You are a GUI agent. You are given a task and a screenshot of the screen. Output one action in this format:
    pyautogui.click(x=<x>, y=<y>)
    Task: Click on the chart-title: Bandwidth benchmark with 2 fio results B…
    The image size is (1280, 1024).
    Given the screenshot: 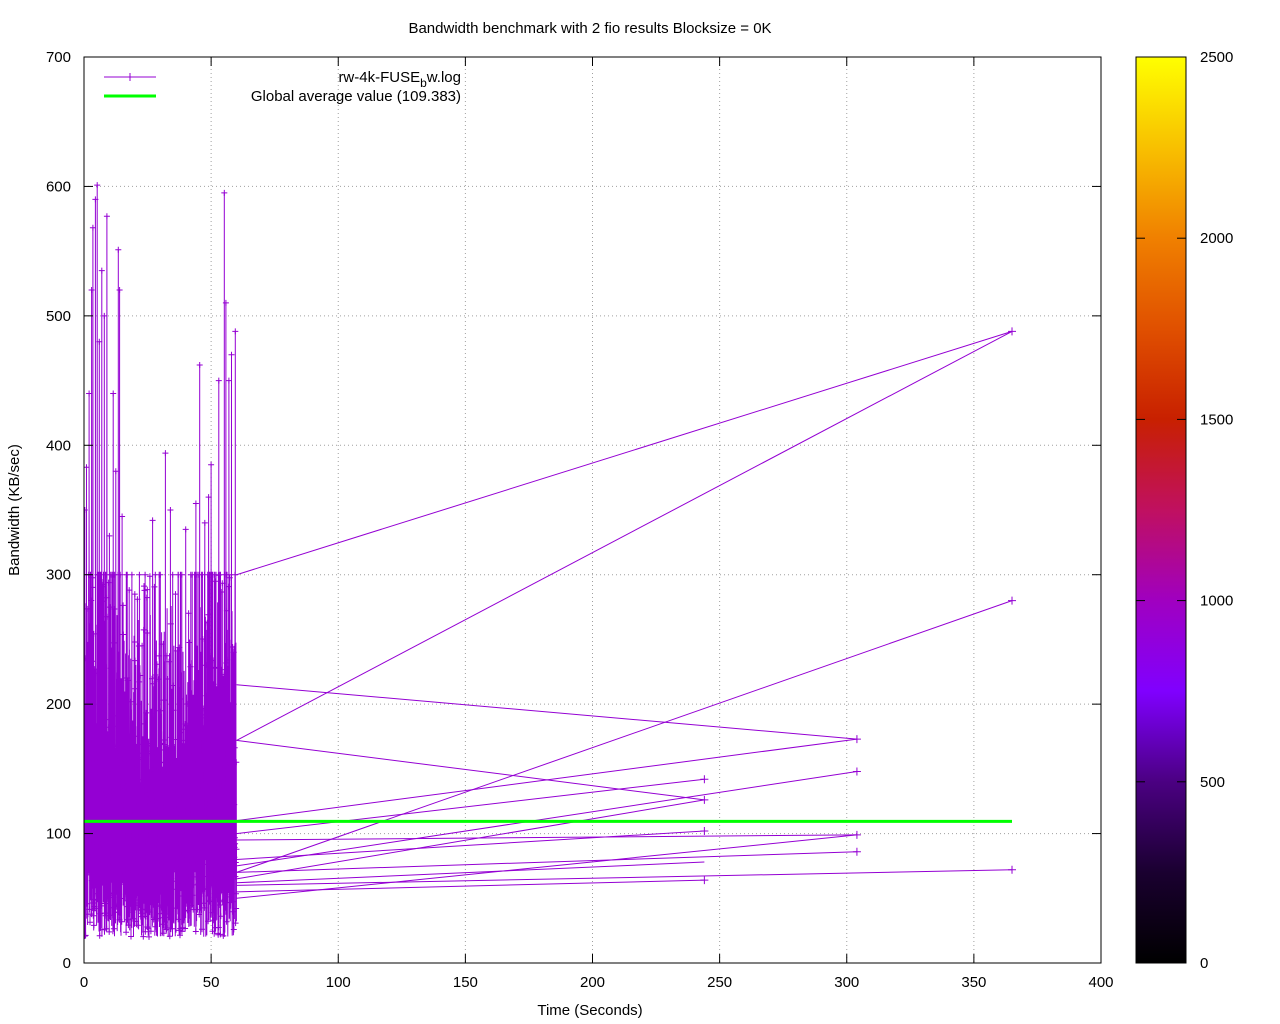 What is the action you would take?
    pyautogui.click(x=589, y=28)
    